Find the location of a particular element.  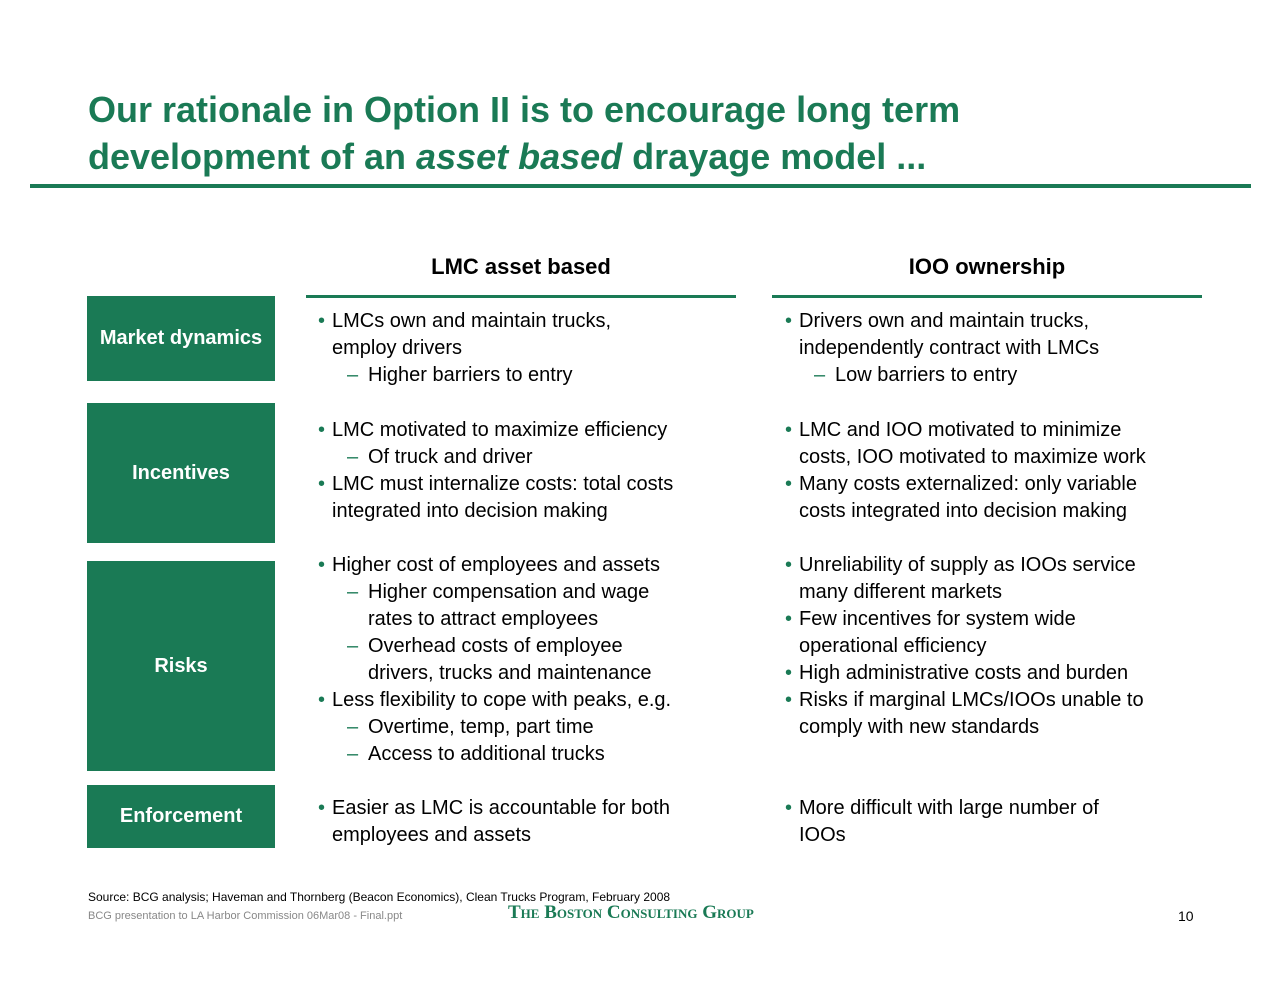

sub-bullet-text: Higher compensation and wage is located at coordinates (509, 592).